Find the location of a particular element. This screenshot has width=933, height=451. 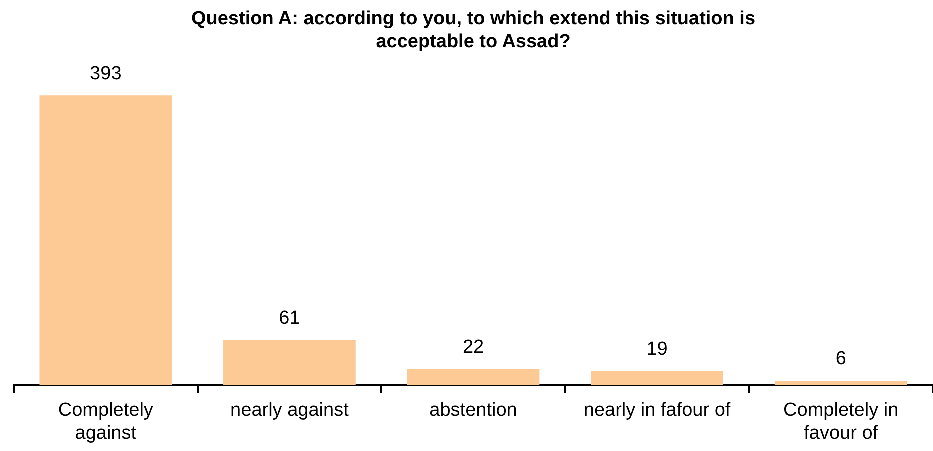

x-tick-label: abstention is located at coordinates (474, 411).